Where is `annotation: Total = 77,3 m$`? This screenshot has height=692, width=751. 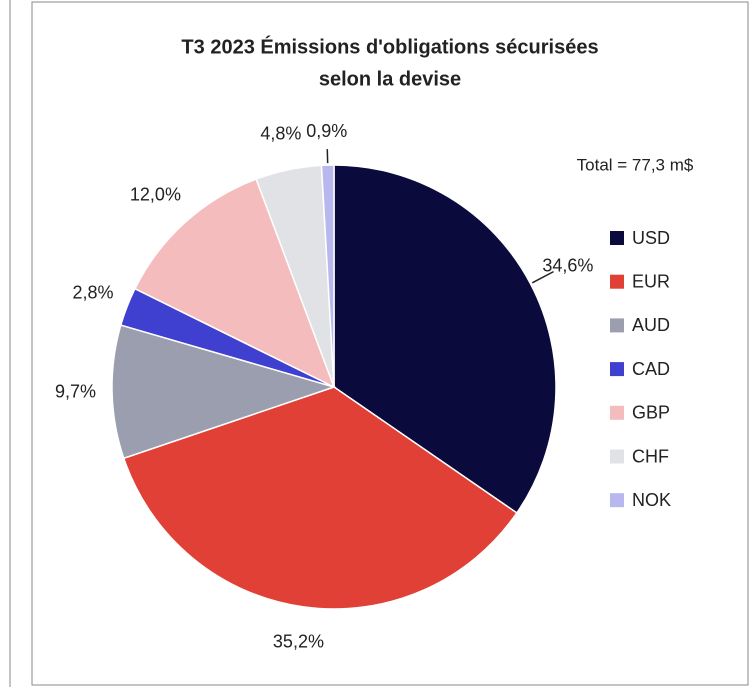
annotation: Total = 77,3 m$ is located at coordinates (635, 164).